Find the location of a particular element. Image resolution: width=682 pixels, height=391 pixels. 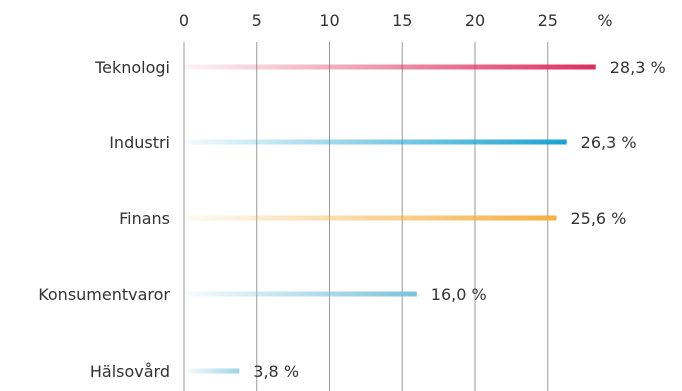

value-label: 25,6 % is located at coordinates (598, 218).